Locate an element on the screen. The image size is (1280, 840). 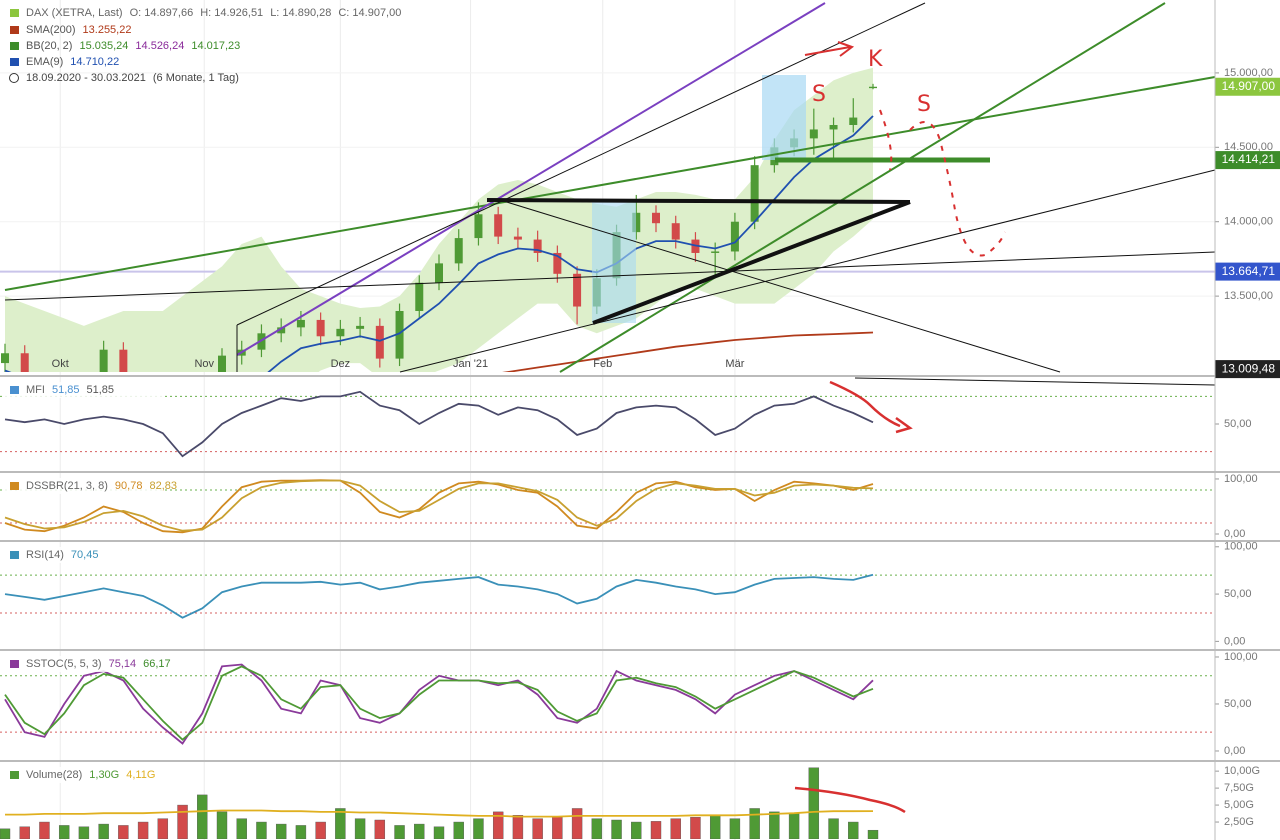
x-tick-label: Feb is located at coordinates (602, 364).